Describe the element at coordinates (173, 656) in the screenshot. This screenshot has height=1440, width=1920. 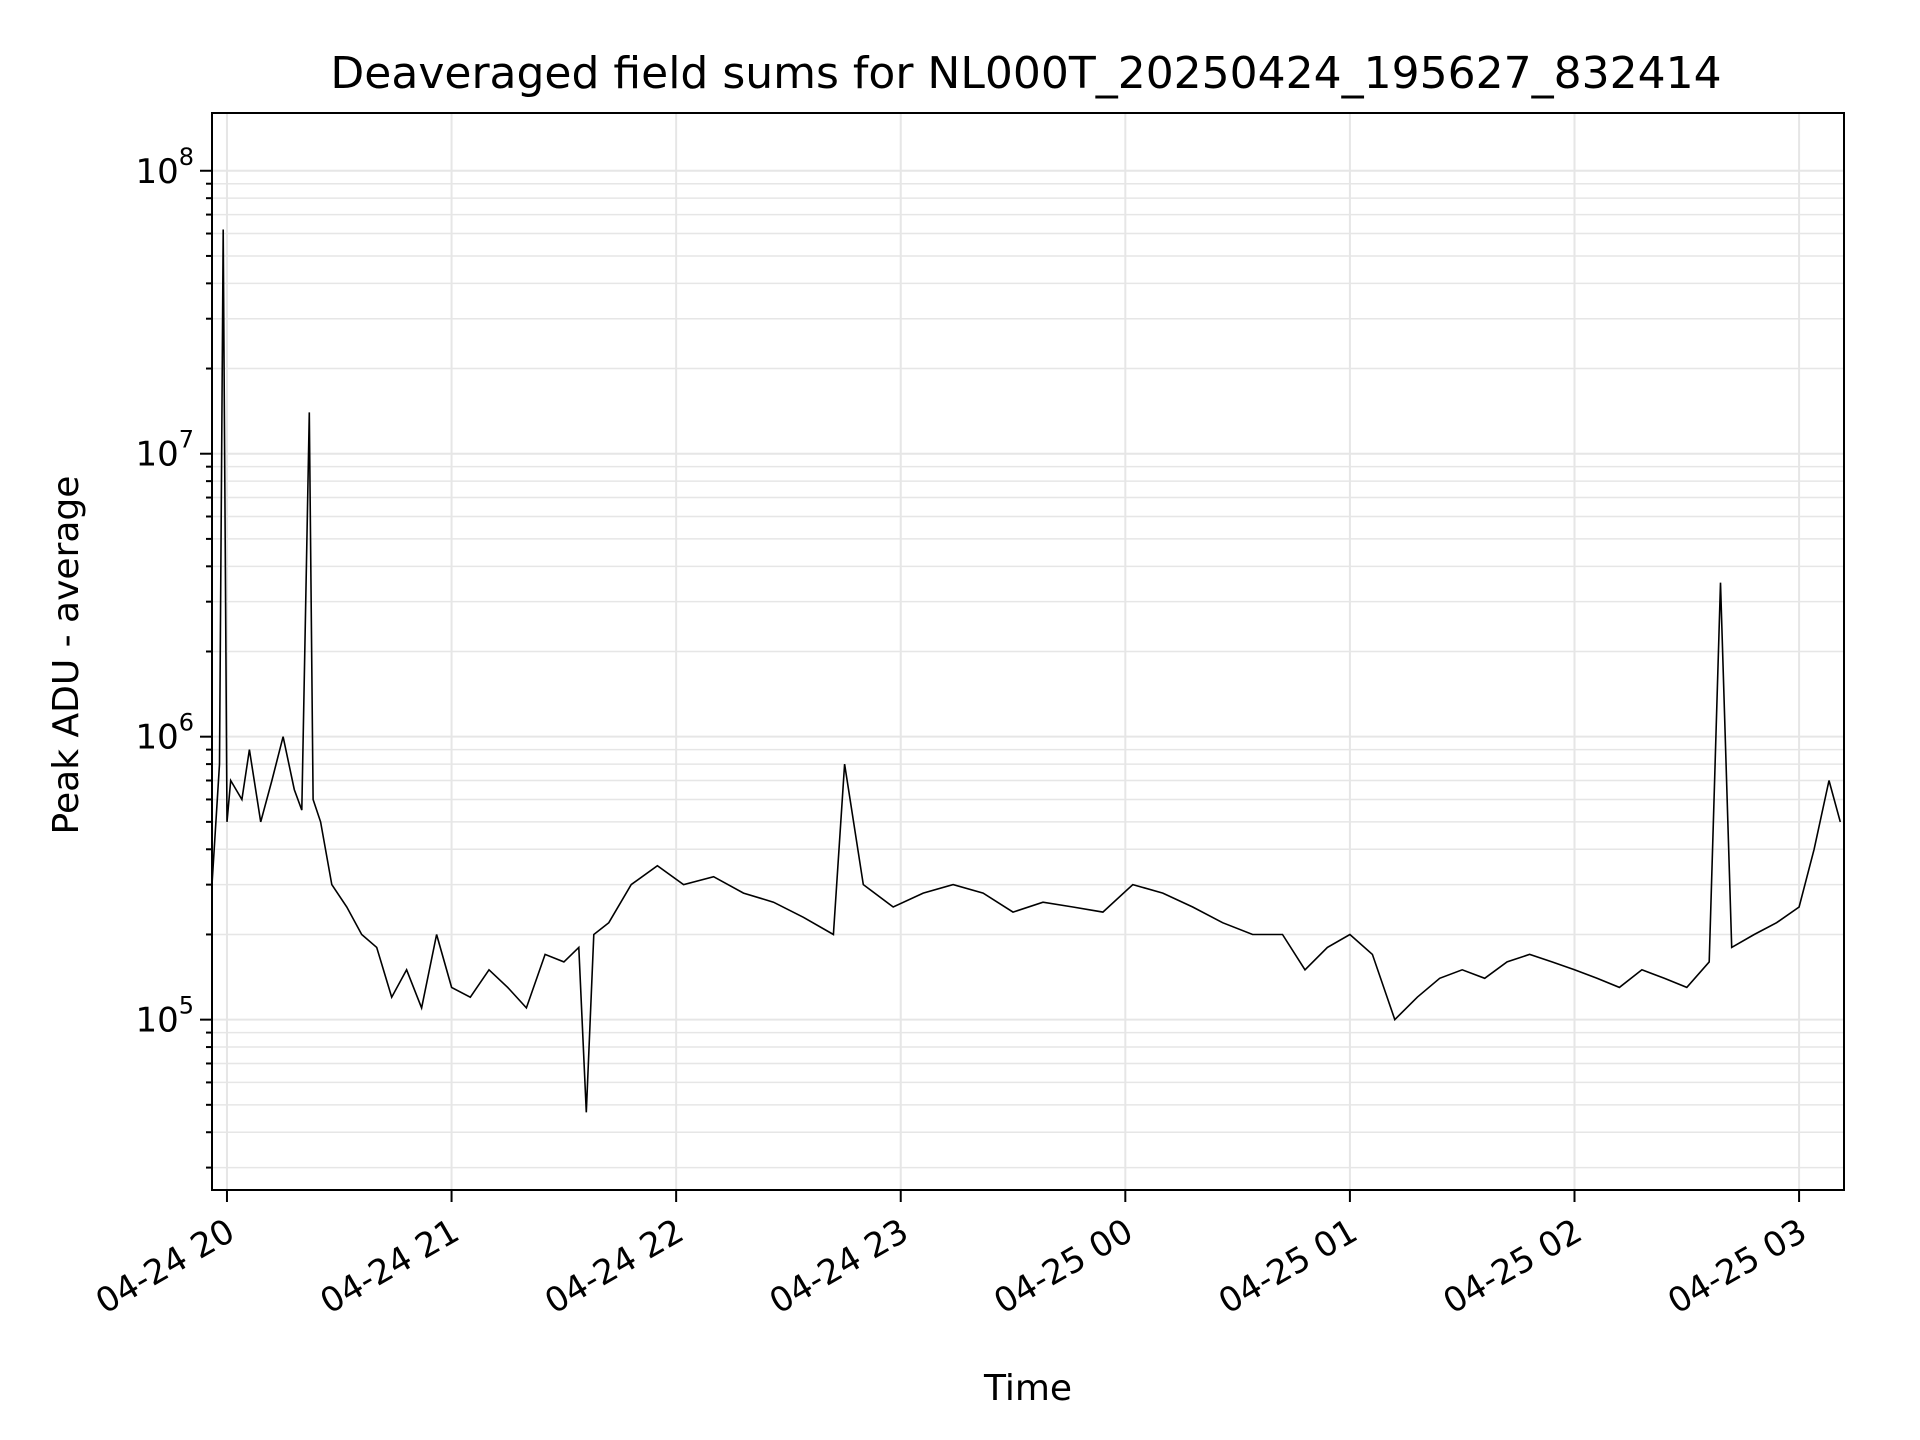
I see `y-axis: 10⁵ 10⁶ 10⁷ 10⁸` at that location.